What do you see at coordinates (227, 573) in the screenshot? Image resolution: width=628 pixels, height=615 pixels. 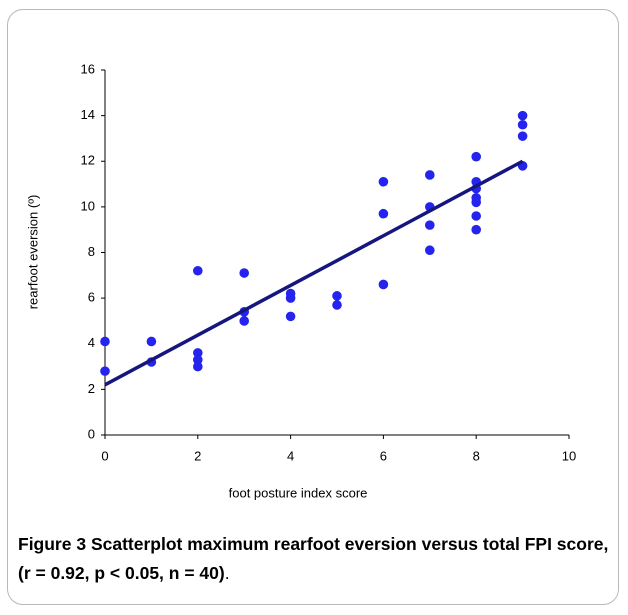 I see `caption-end: .` at bounding box center [227, 573].